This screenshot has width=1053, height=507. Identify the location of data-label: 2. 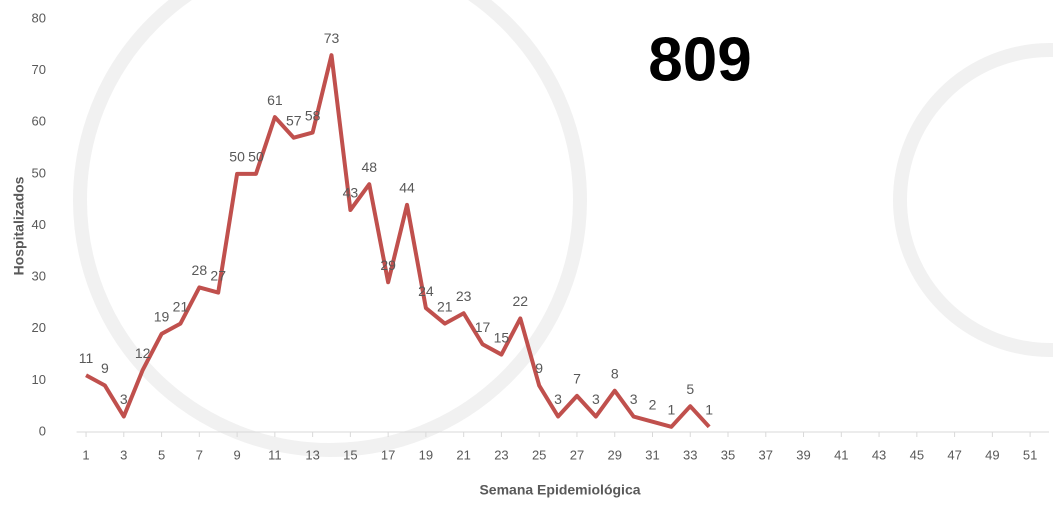
(653, 404).